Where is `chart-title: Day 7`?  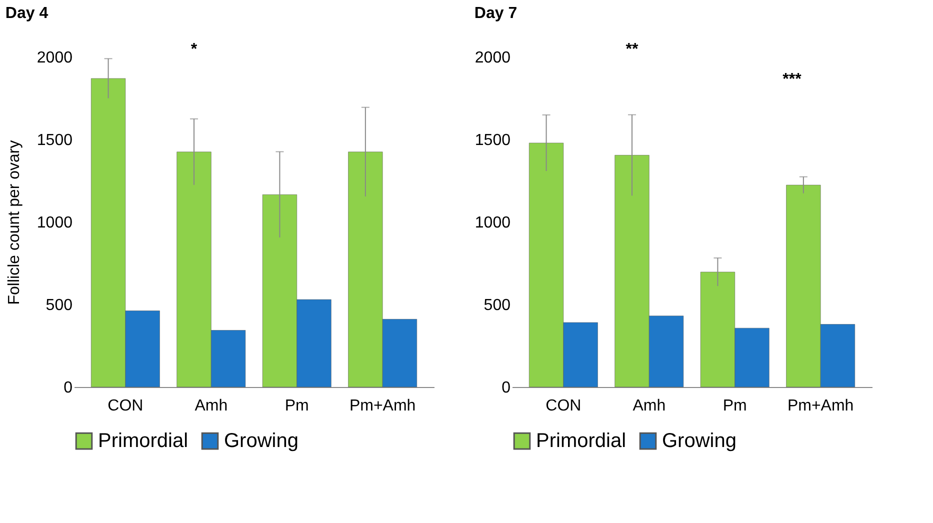 chart-title: Day 7 is located at coordinates (496, 13).